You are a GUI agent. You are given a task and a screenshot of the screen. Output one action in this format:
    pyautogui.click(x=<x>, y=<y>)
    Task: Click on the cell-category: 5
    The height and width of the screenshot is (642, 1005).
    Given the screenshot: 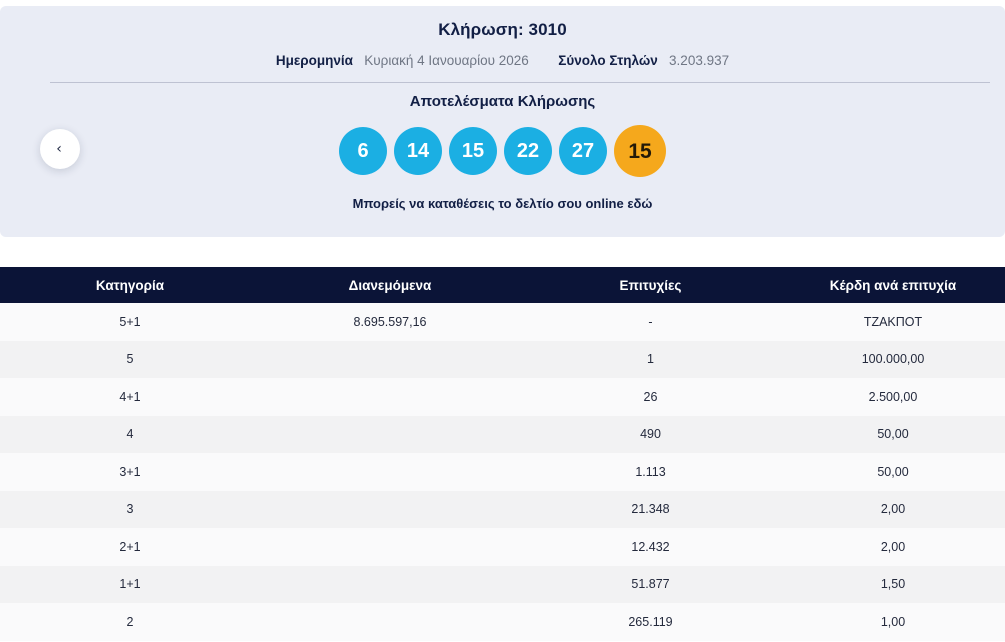 What is the action you would take?
    pyautogui.click(x=130, y=359)
    